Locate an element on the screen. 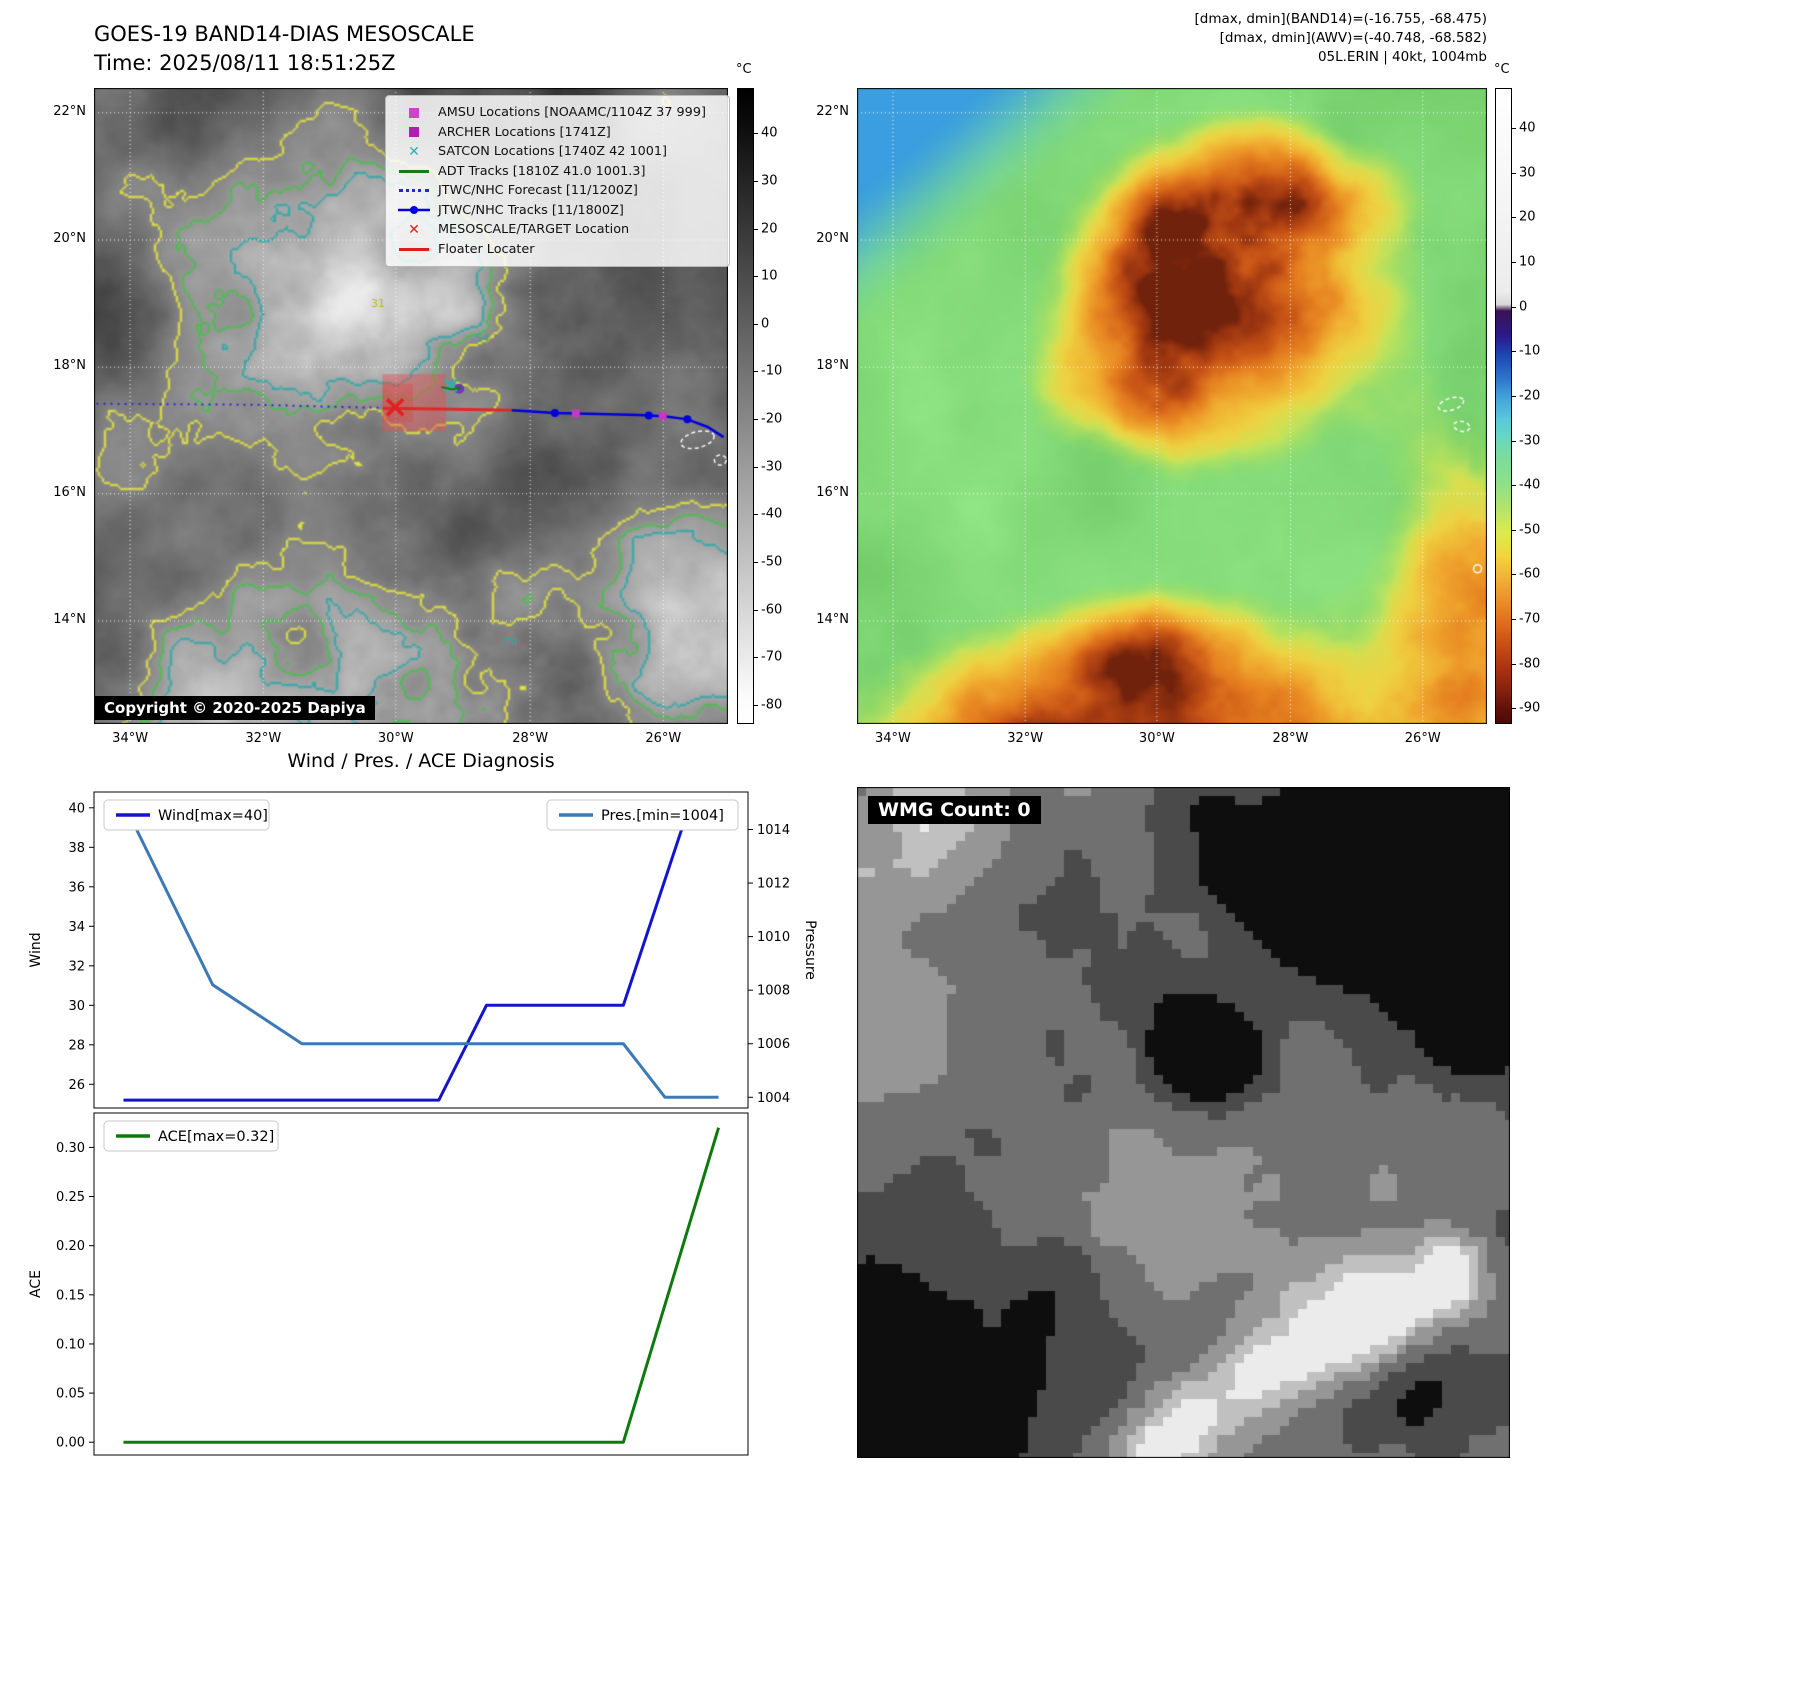  y-tick-label: 34 is located at coordinates (76, 927).